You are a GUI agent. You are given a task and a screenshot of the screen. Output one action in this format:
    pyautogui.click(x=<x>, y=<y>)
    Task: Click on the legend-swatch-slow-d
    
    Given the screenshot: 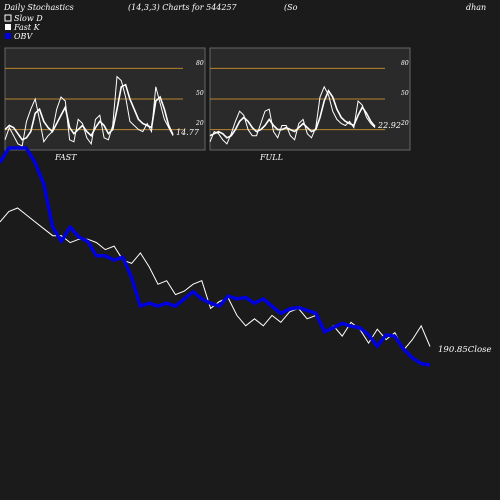 What is the action you would take?
    pyautogui.click(x=8, y=18)
    